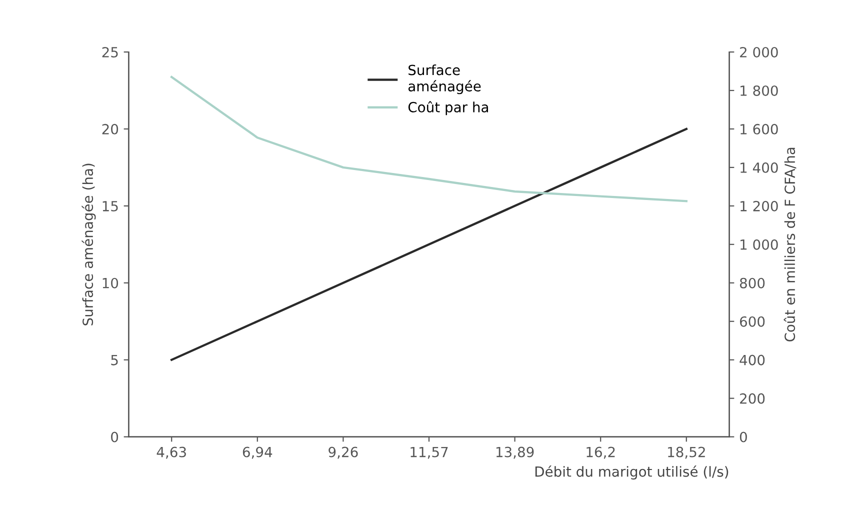 The image size is (858, 520). I want to click on x-tick-label: 4,63, so click(171, 452).